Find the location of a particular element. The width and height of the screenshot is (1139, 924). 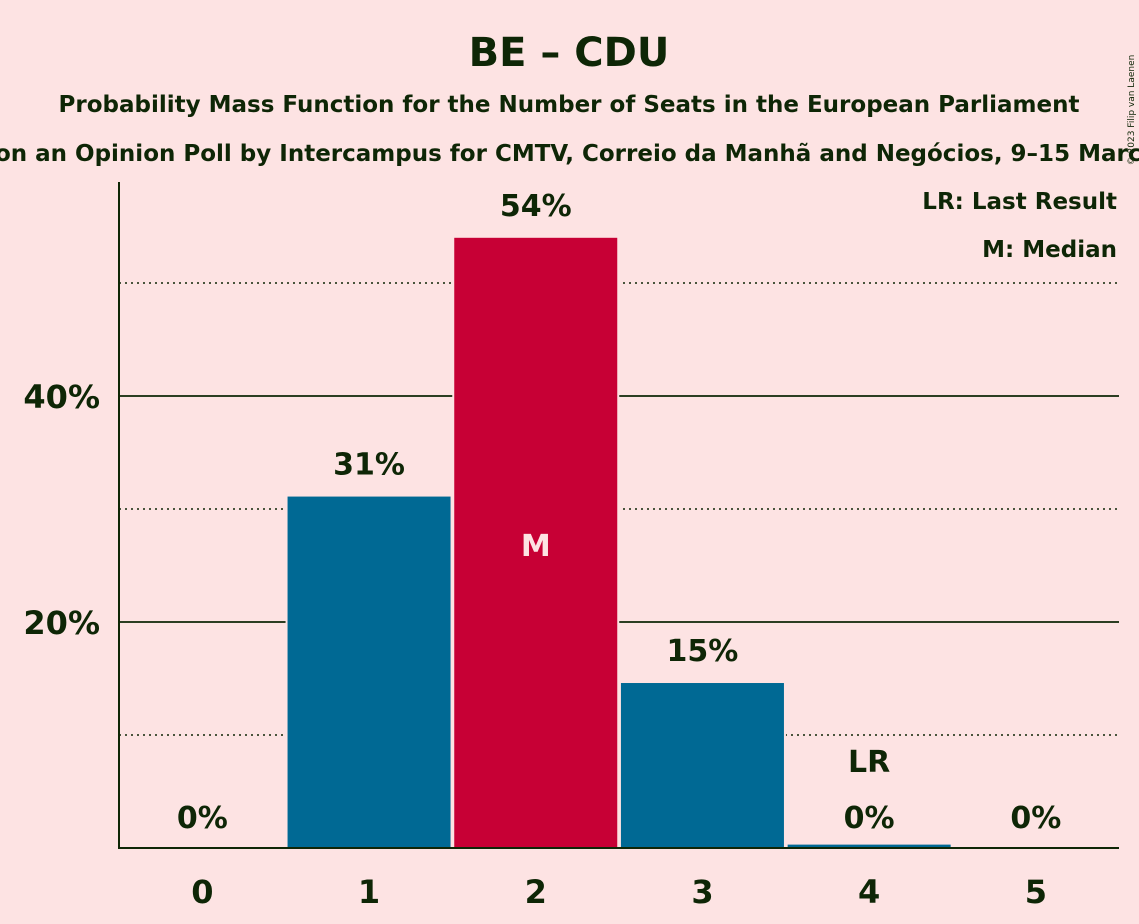

x-tick-label: 1 is located at coordinates (369, 892).